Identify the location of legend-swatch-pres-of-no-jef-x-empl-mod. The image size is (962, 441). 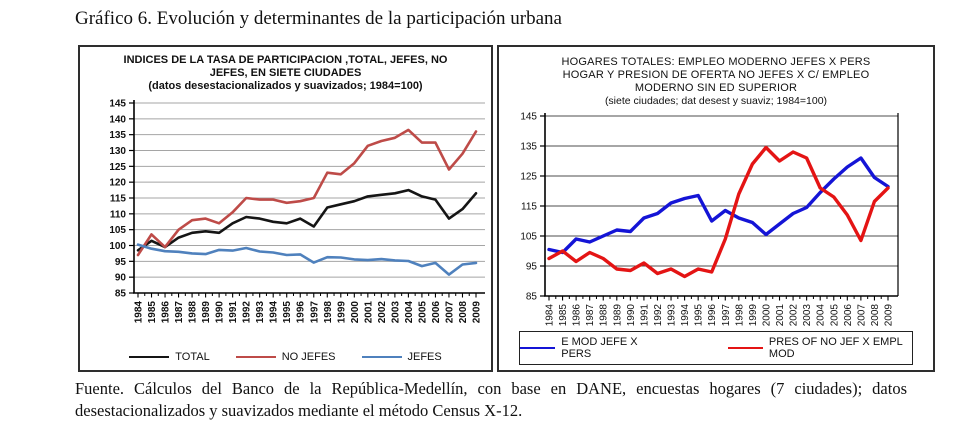
(745, 348).